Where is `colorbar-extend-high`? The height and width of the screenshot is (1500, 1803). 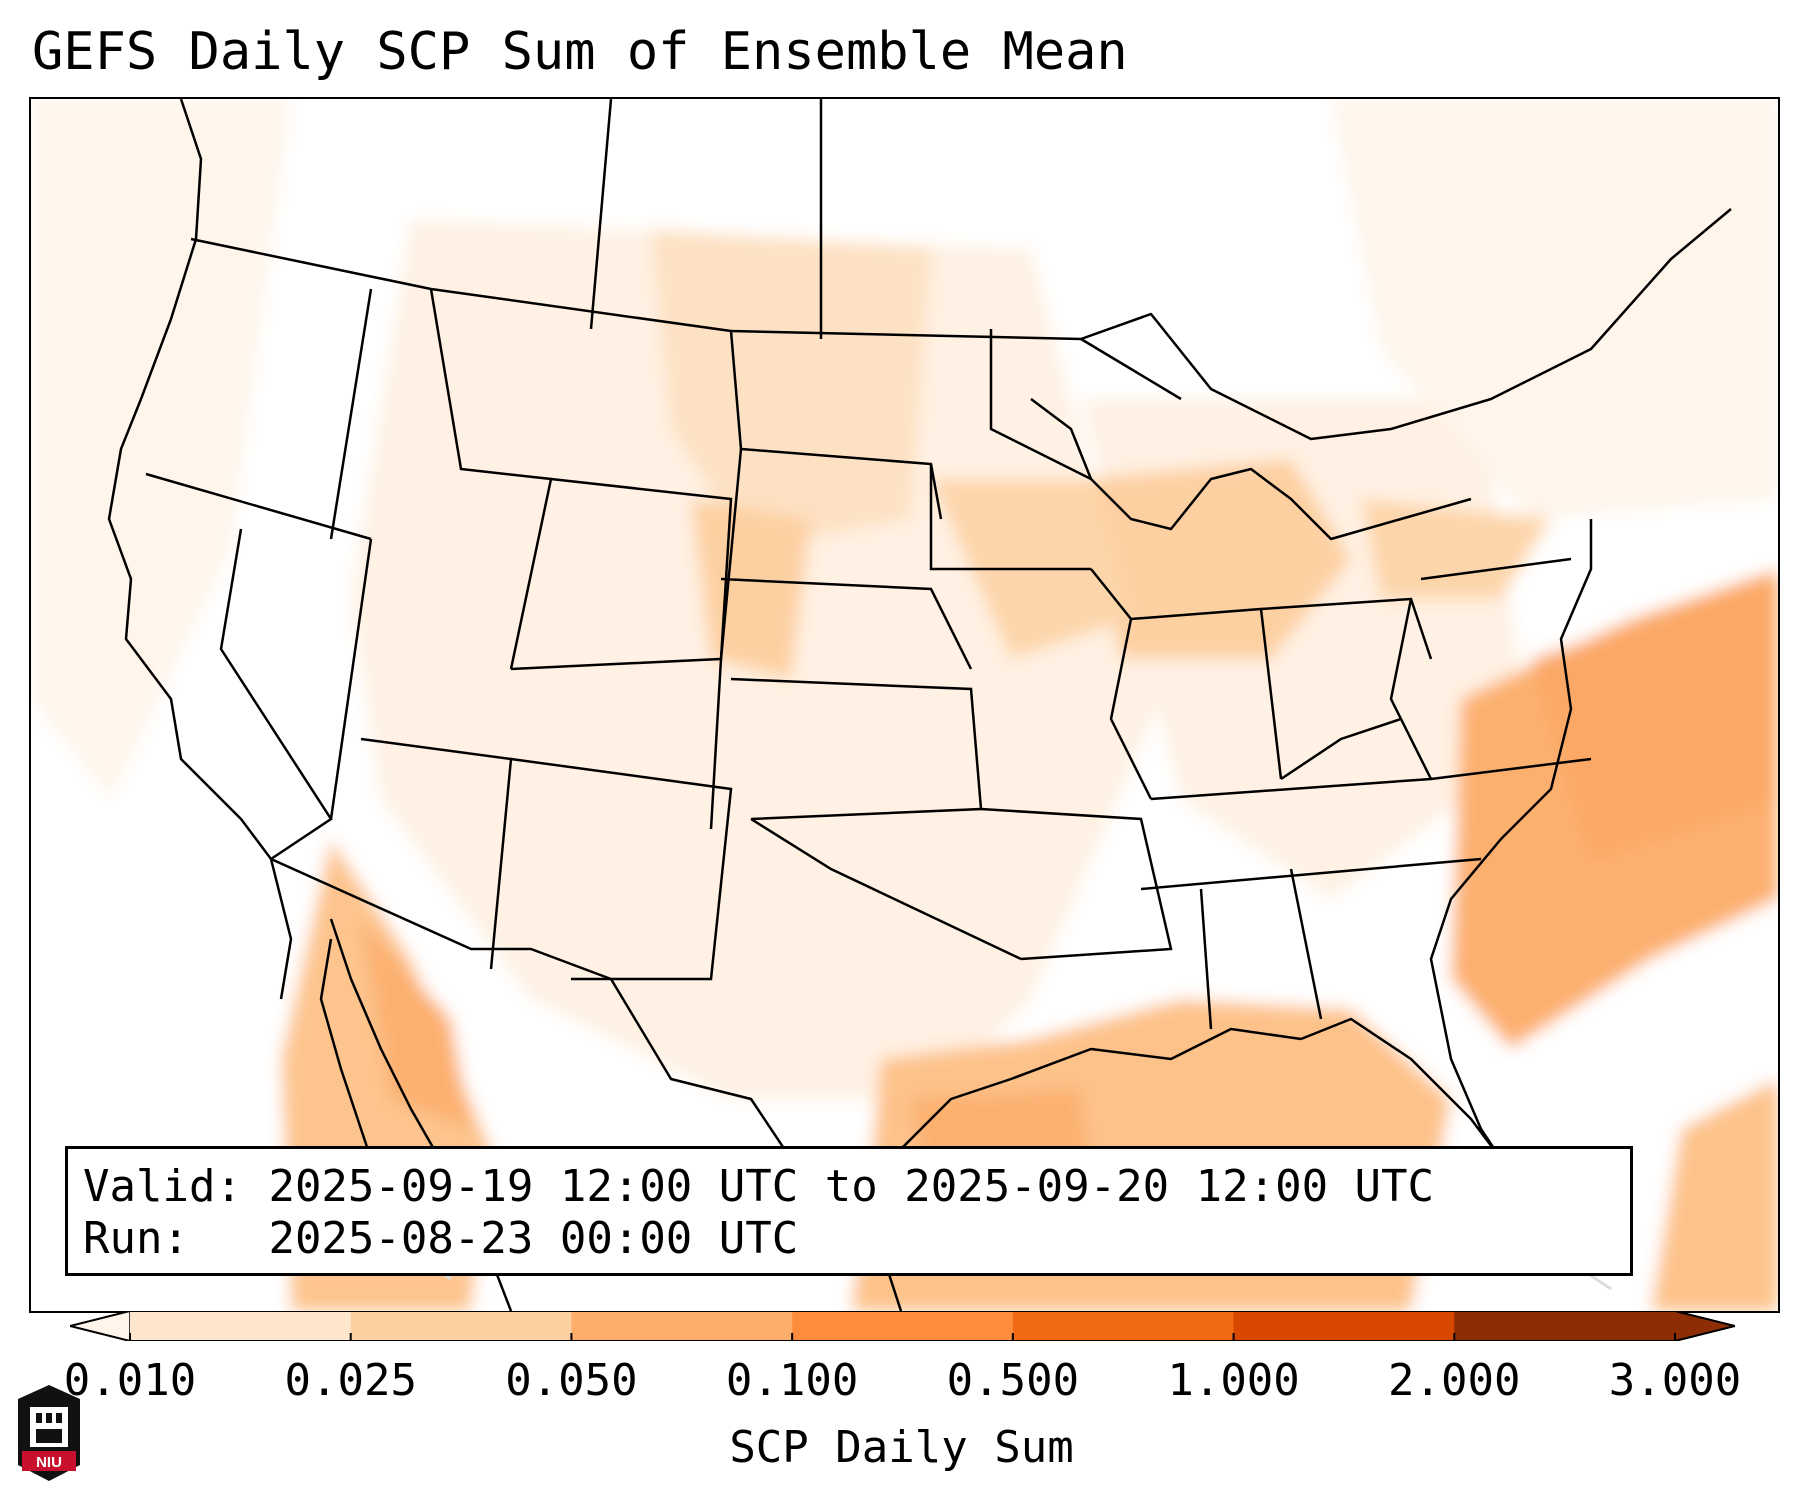
colorbar-extend-high is located at coordinates (1705, 1326).